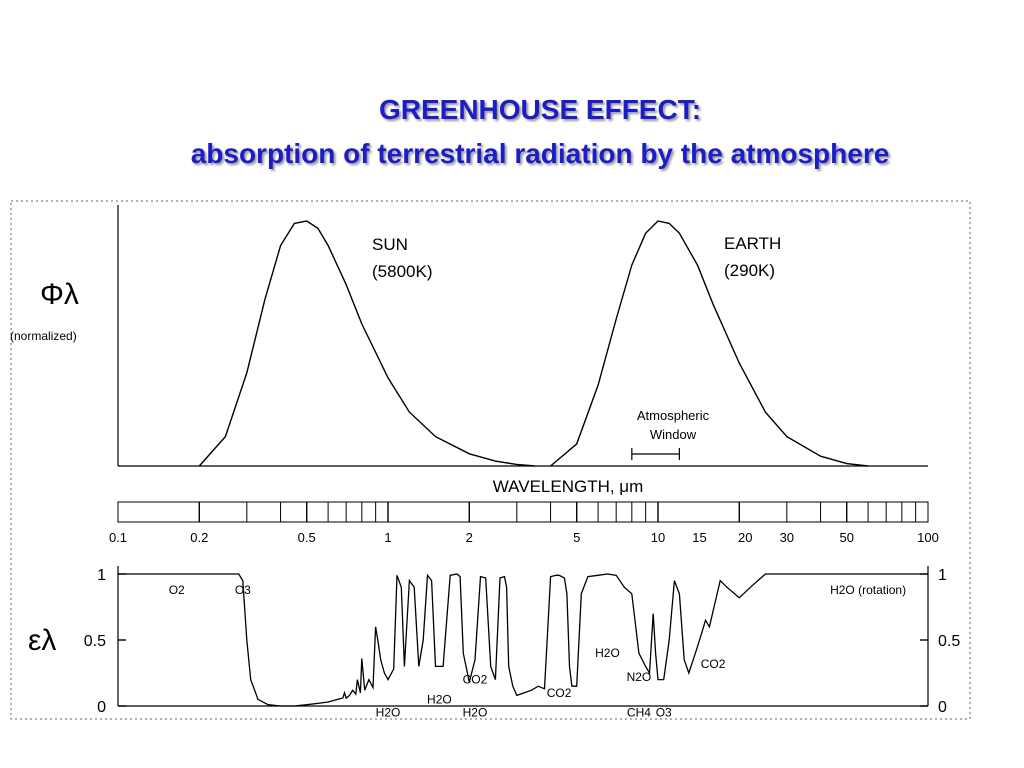 This screenshot has height=768, width=1024. Describe the element at coordinates (868, 590) in the screenshot. I see `gas-label: H2O (rotation)` at that location.